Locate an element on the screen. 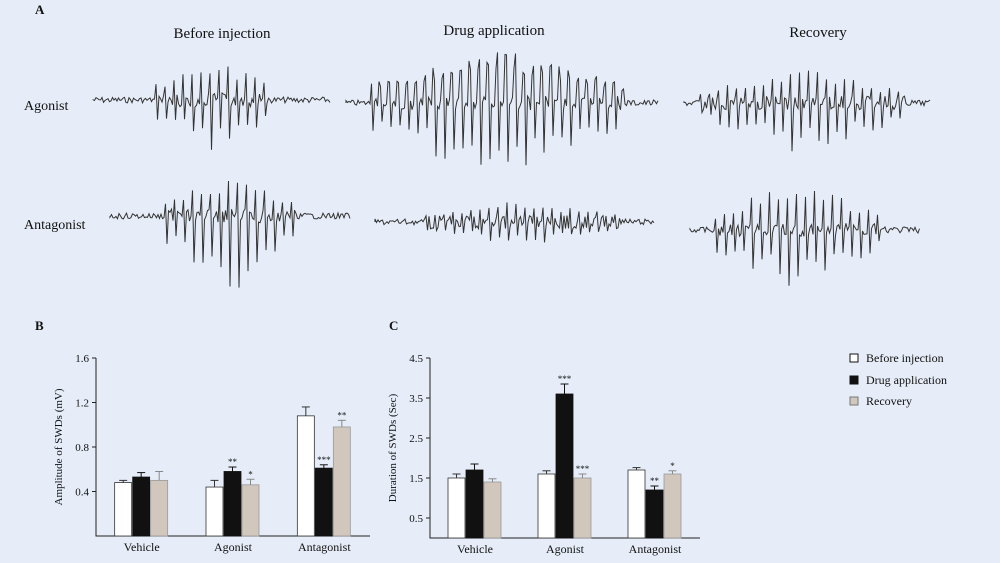 The width and height of the screenshot is (1000, 563). trace-antagonist-before is located at coordinates (230, 234).